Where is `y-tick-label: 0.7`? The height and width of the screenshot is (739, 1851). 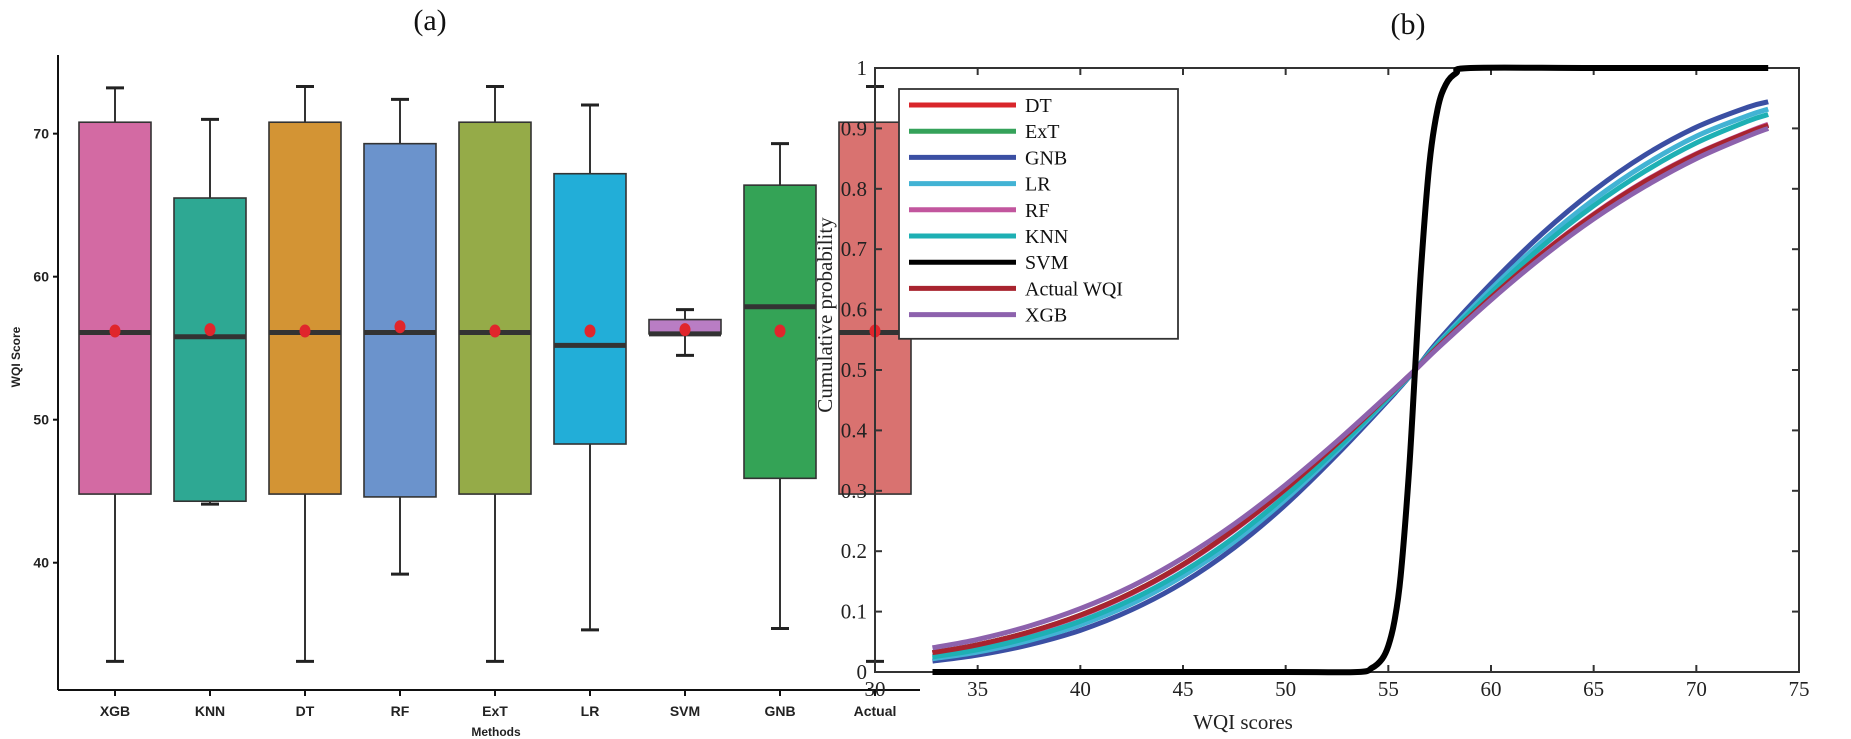 y-tick-label: 0.7 is located at coordinates (854, 249).